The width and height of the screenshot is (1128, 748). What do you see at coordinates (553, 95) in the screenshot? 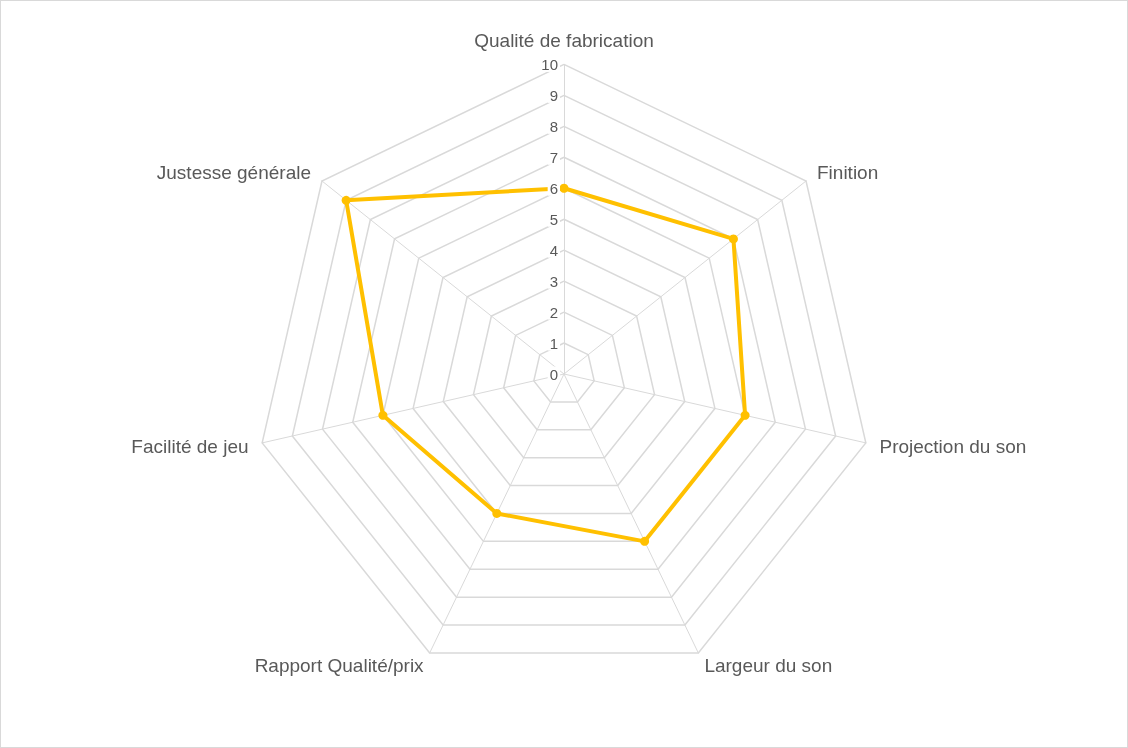
I see `y-tick-label: 9` at bounding box center [553, 95].